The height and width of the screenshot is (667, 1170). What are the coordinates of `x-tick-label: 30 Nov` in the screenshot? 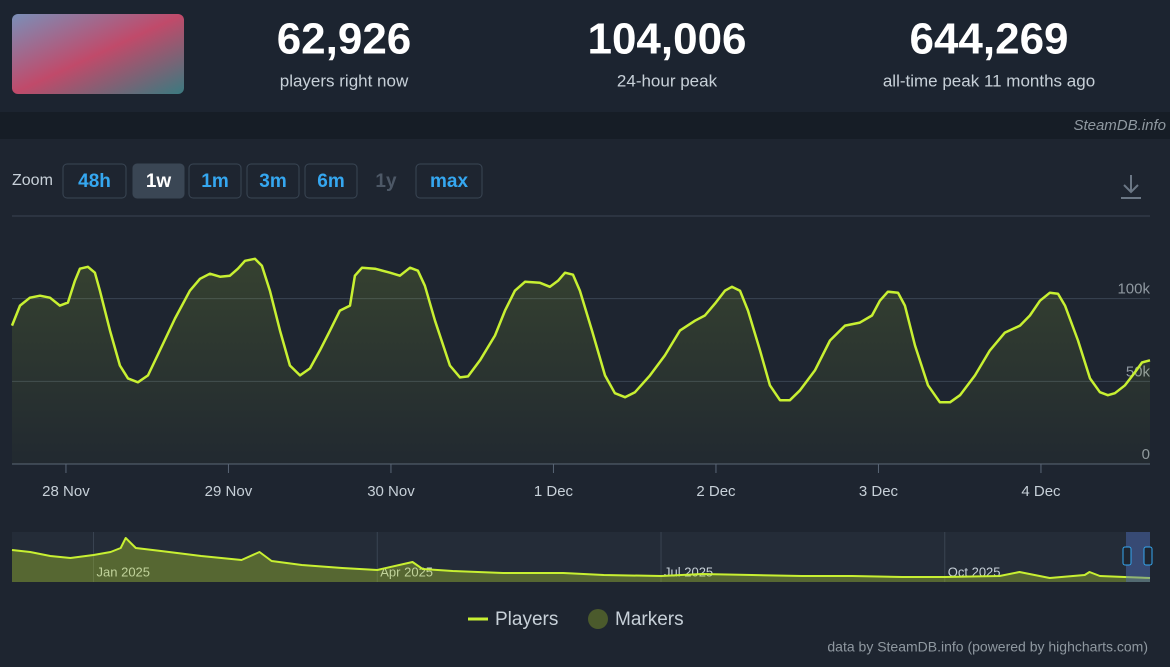 It's located at (391, 491).